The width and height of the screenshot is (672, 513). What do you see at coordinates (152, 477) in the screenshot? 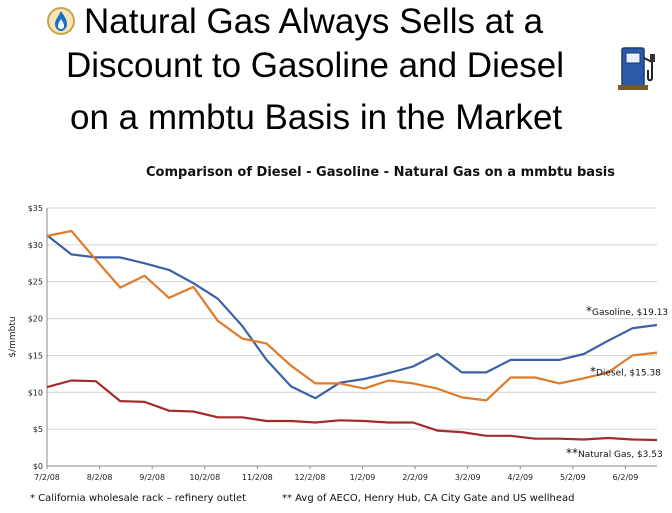
I see `x-tick-label: 9/2/08` at bounding box center [152, 477].